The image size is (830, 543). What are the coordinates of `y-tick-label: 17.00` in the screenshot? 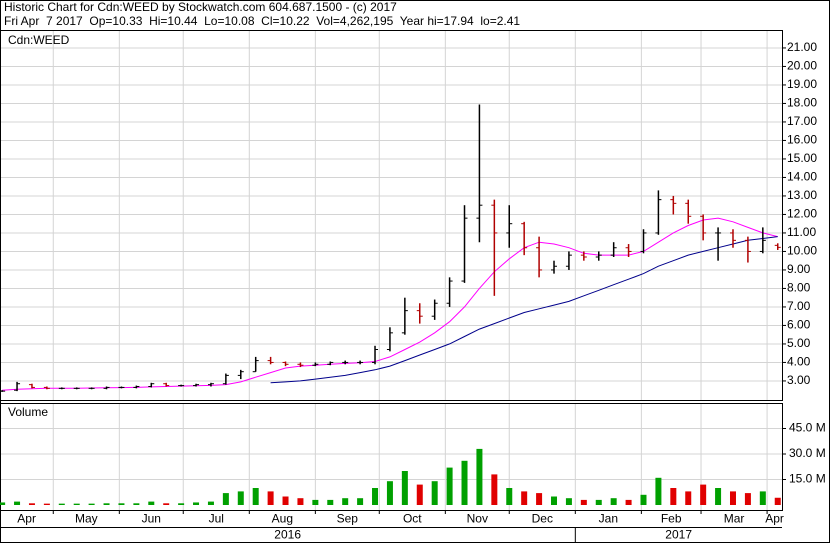 It's located at (802, 121).